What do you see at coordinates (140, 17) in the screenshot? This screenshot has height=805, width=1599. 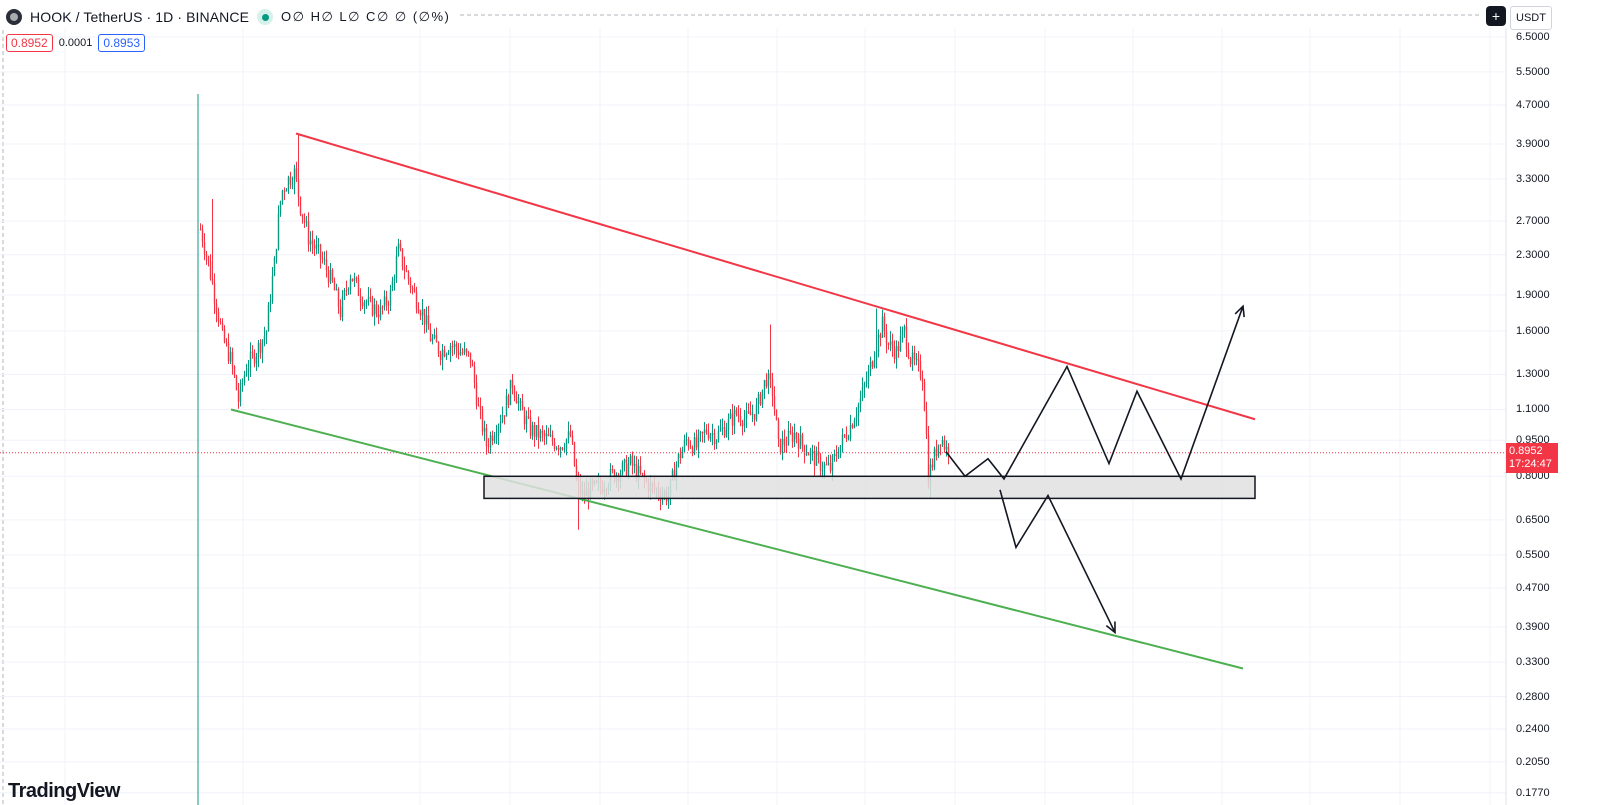 I see `symbol-title: HOOK / TetherUS · 1D · BINANCE` at bounding box center [140, 17].